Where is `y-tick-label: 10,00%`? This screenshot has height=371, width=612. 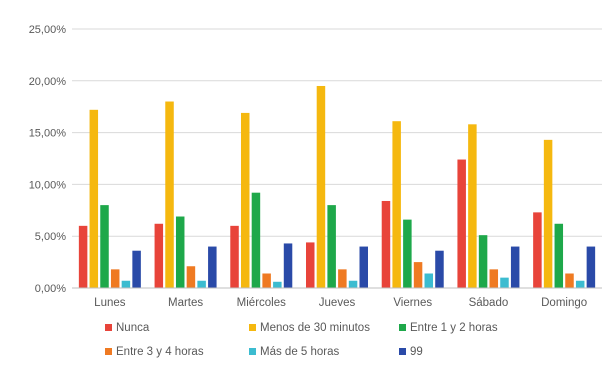
y-tick-label: 10,00% is located at coordinates (48, 185).